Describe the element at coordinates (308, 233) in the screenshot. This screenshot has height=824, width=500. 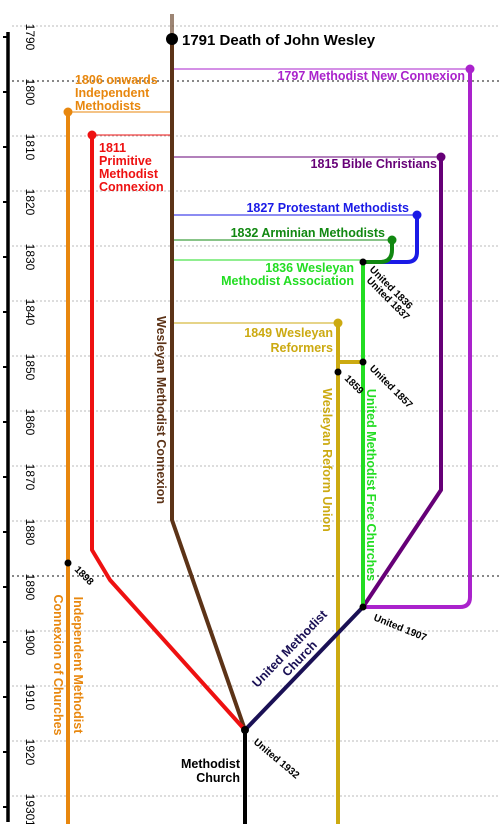
I see `arminian-label: 1832 Arminian Methodists` at that location.